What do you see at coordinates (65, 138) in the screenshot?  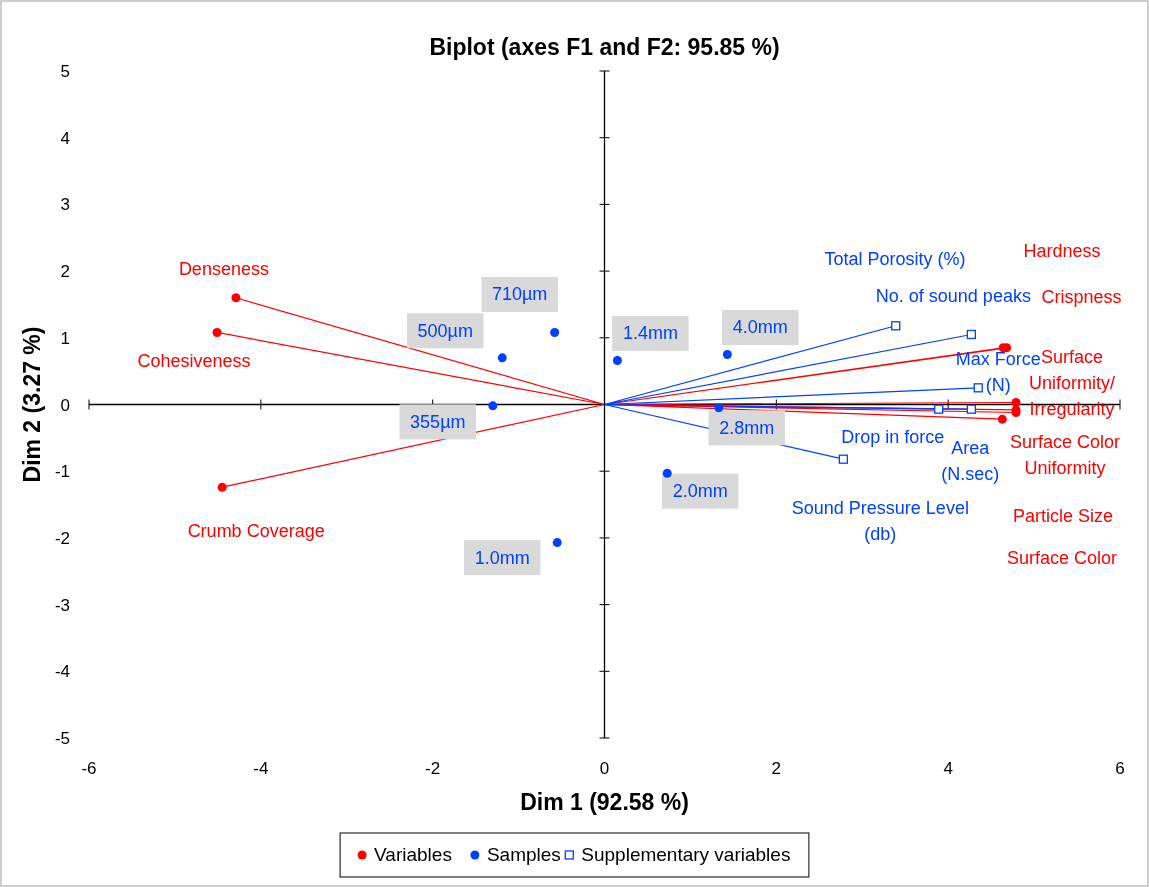 I see `y-tick-label: 4` at bounding box center [65, 138].